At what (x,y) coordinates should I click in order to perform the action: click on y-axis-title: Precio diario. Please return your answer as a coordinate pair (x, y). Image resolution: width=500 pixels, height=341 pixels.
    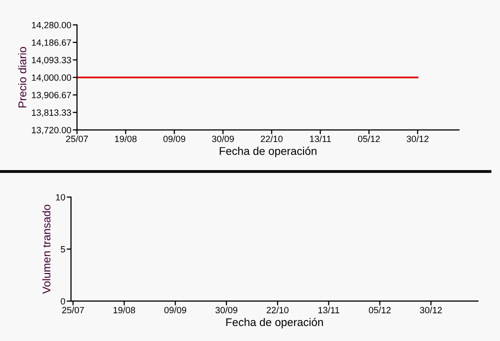
    Looking at the image, I should click on (22, 77).